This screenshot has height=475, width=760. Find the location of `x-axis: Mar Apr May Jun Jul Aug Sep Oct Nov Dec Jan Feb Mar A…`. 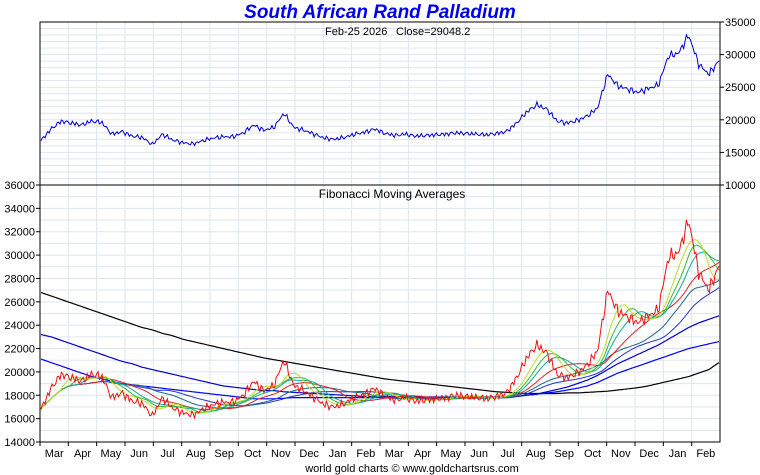

x-axis: Mar Apr May Jun Jul Aug Sep Oct Nov Dec Jan Feb Mar A… is located at coordinates (377, 451).